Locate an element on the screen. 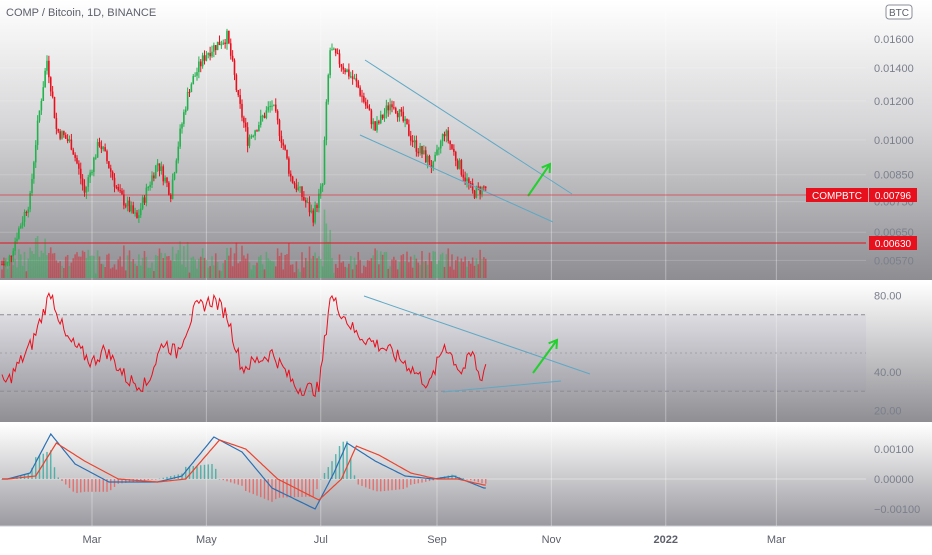 Image resolution: width=932 pixels, height=555 pixels. price-up-arrow is located at coordinates (539, 180).